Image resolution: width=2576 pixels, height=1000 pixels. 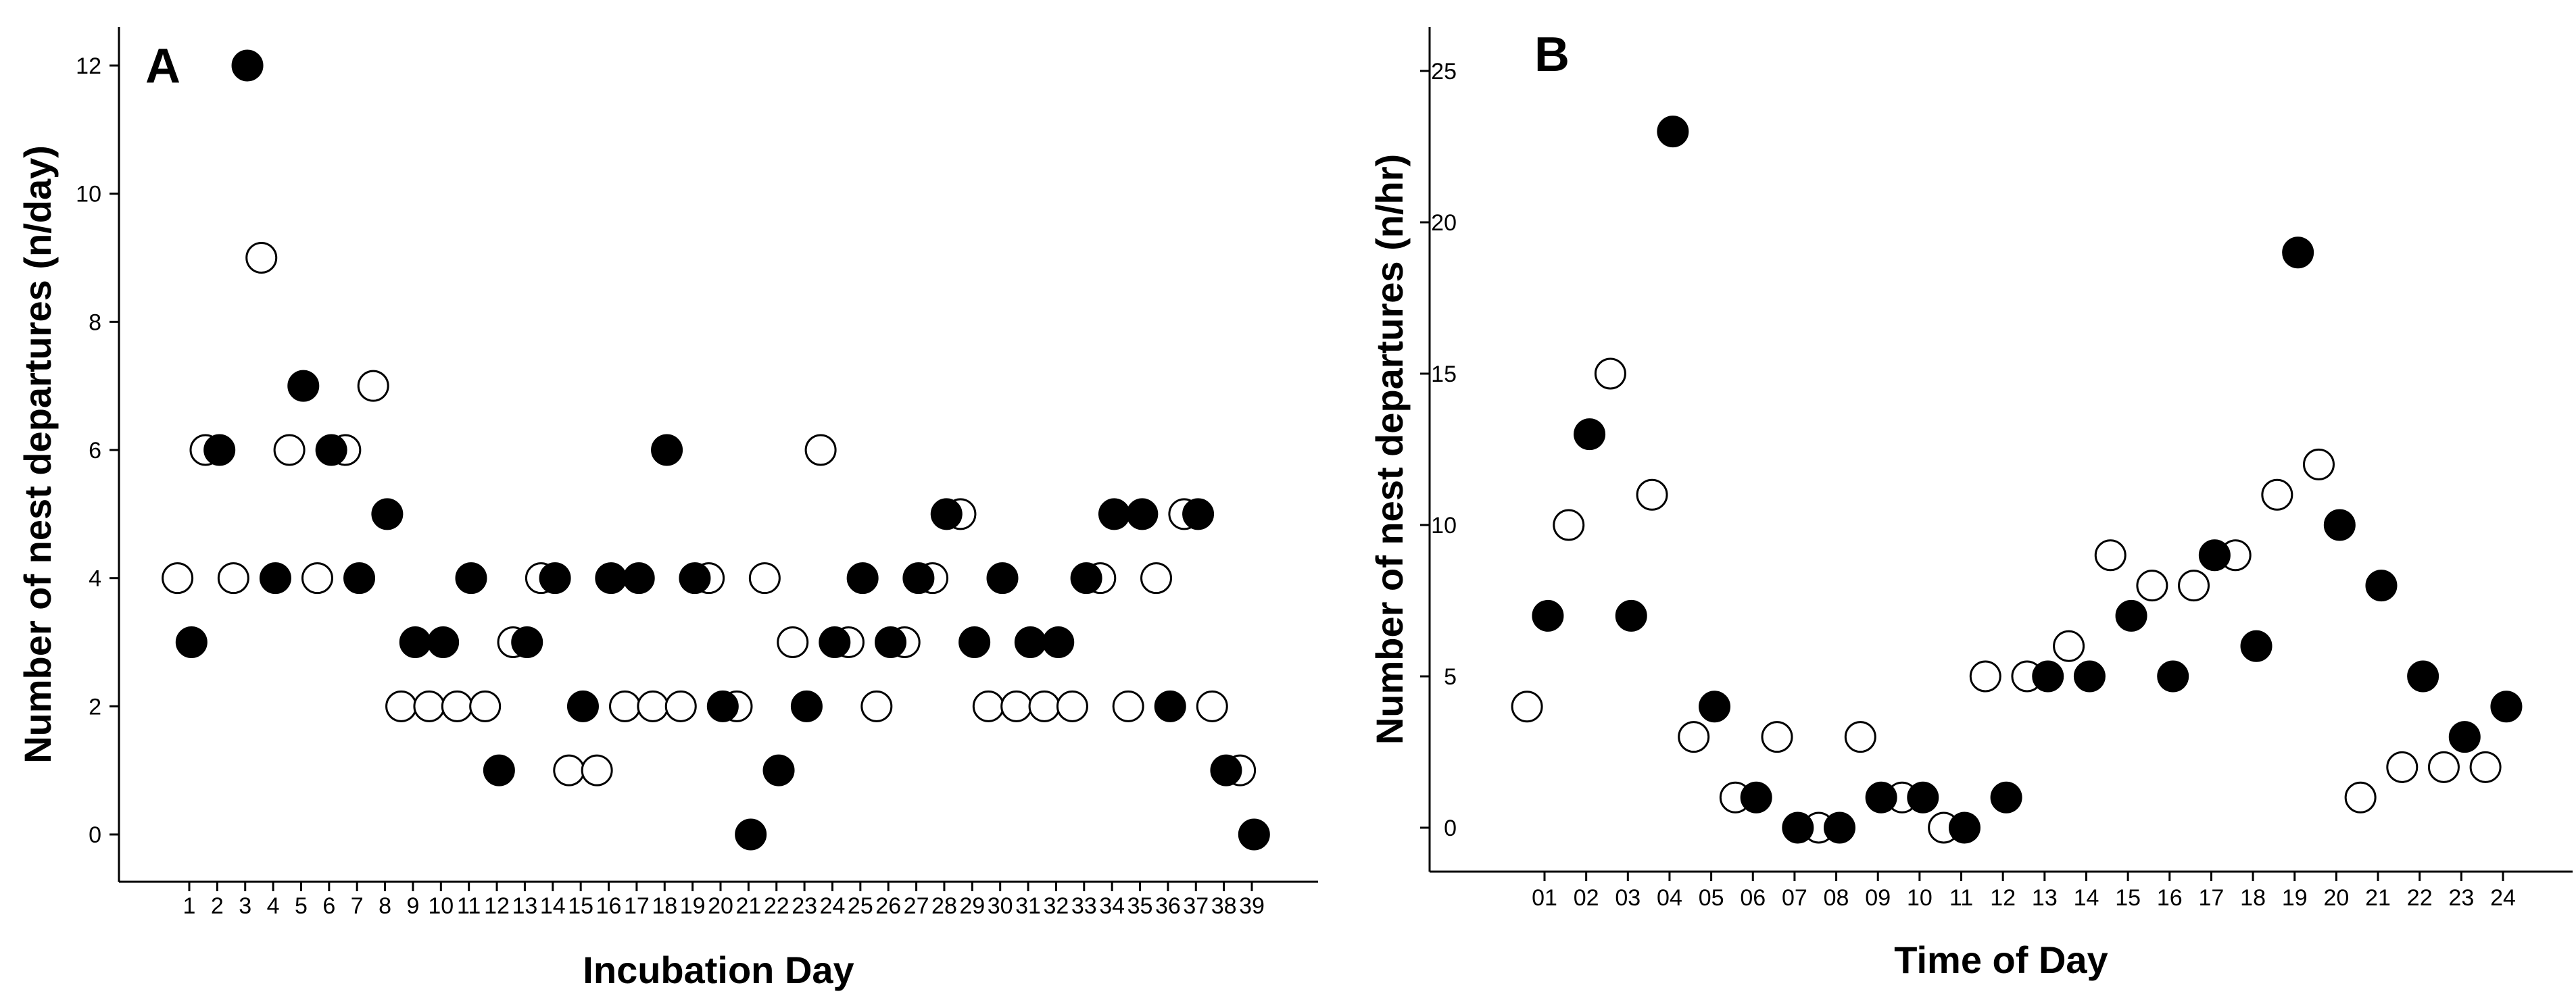 What do you see at coordinates (1450, 677) in the screenshot?
I see `y-tick-label: 5` at bounding box center [1450, 677].